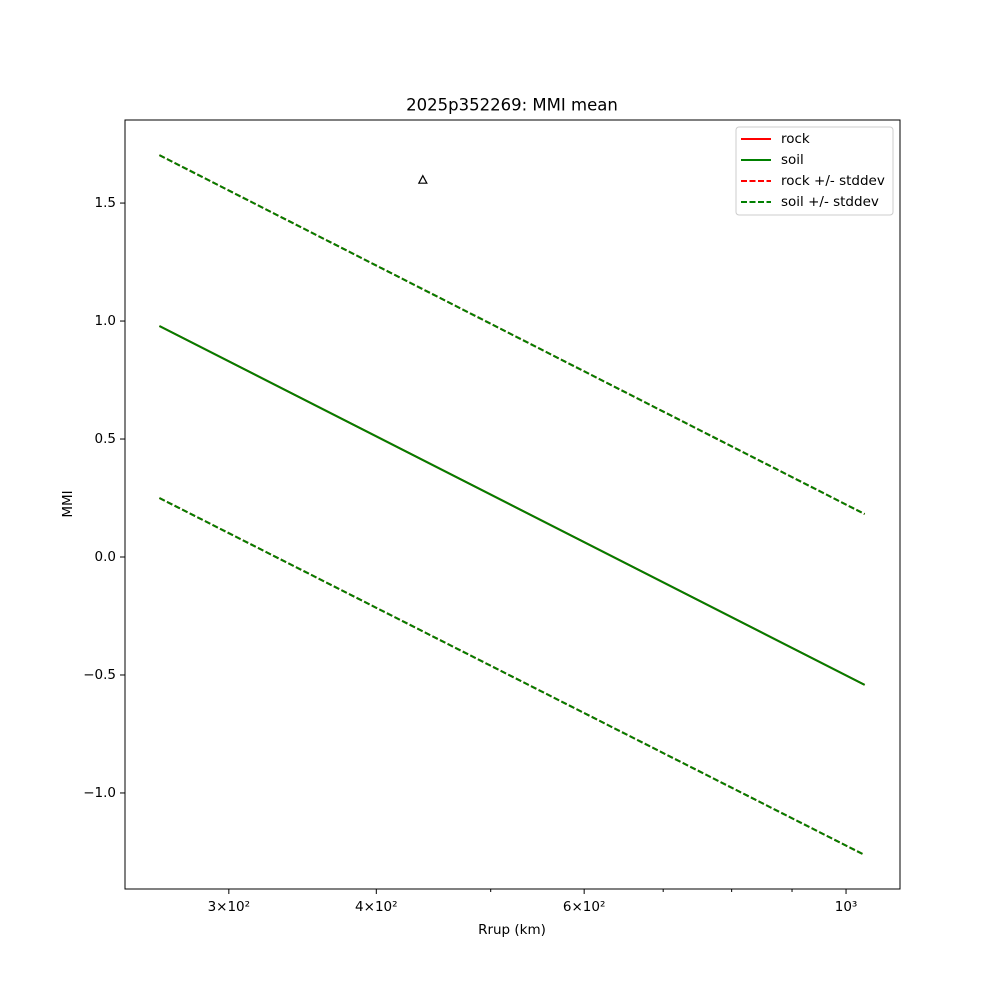 This screenshot has height=1000, width=1000. I want to click on y-tick-label: 0.5, so click(105, 439).